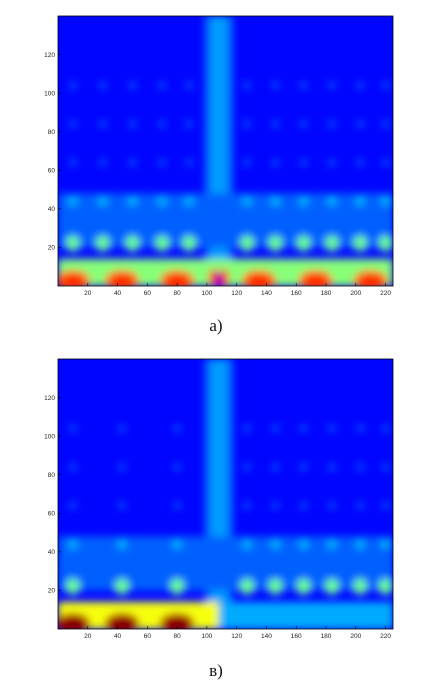 Image resolution: width=442 pixels, height=686 pixels. I want to click on x-tick-label: 60, so click(148, 293).